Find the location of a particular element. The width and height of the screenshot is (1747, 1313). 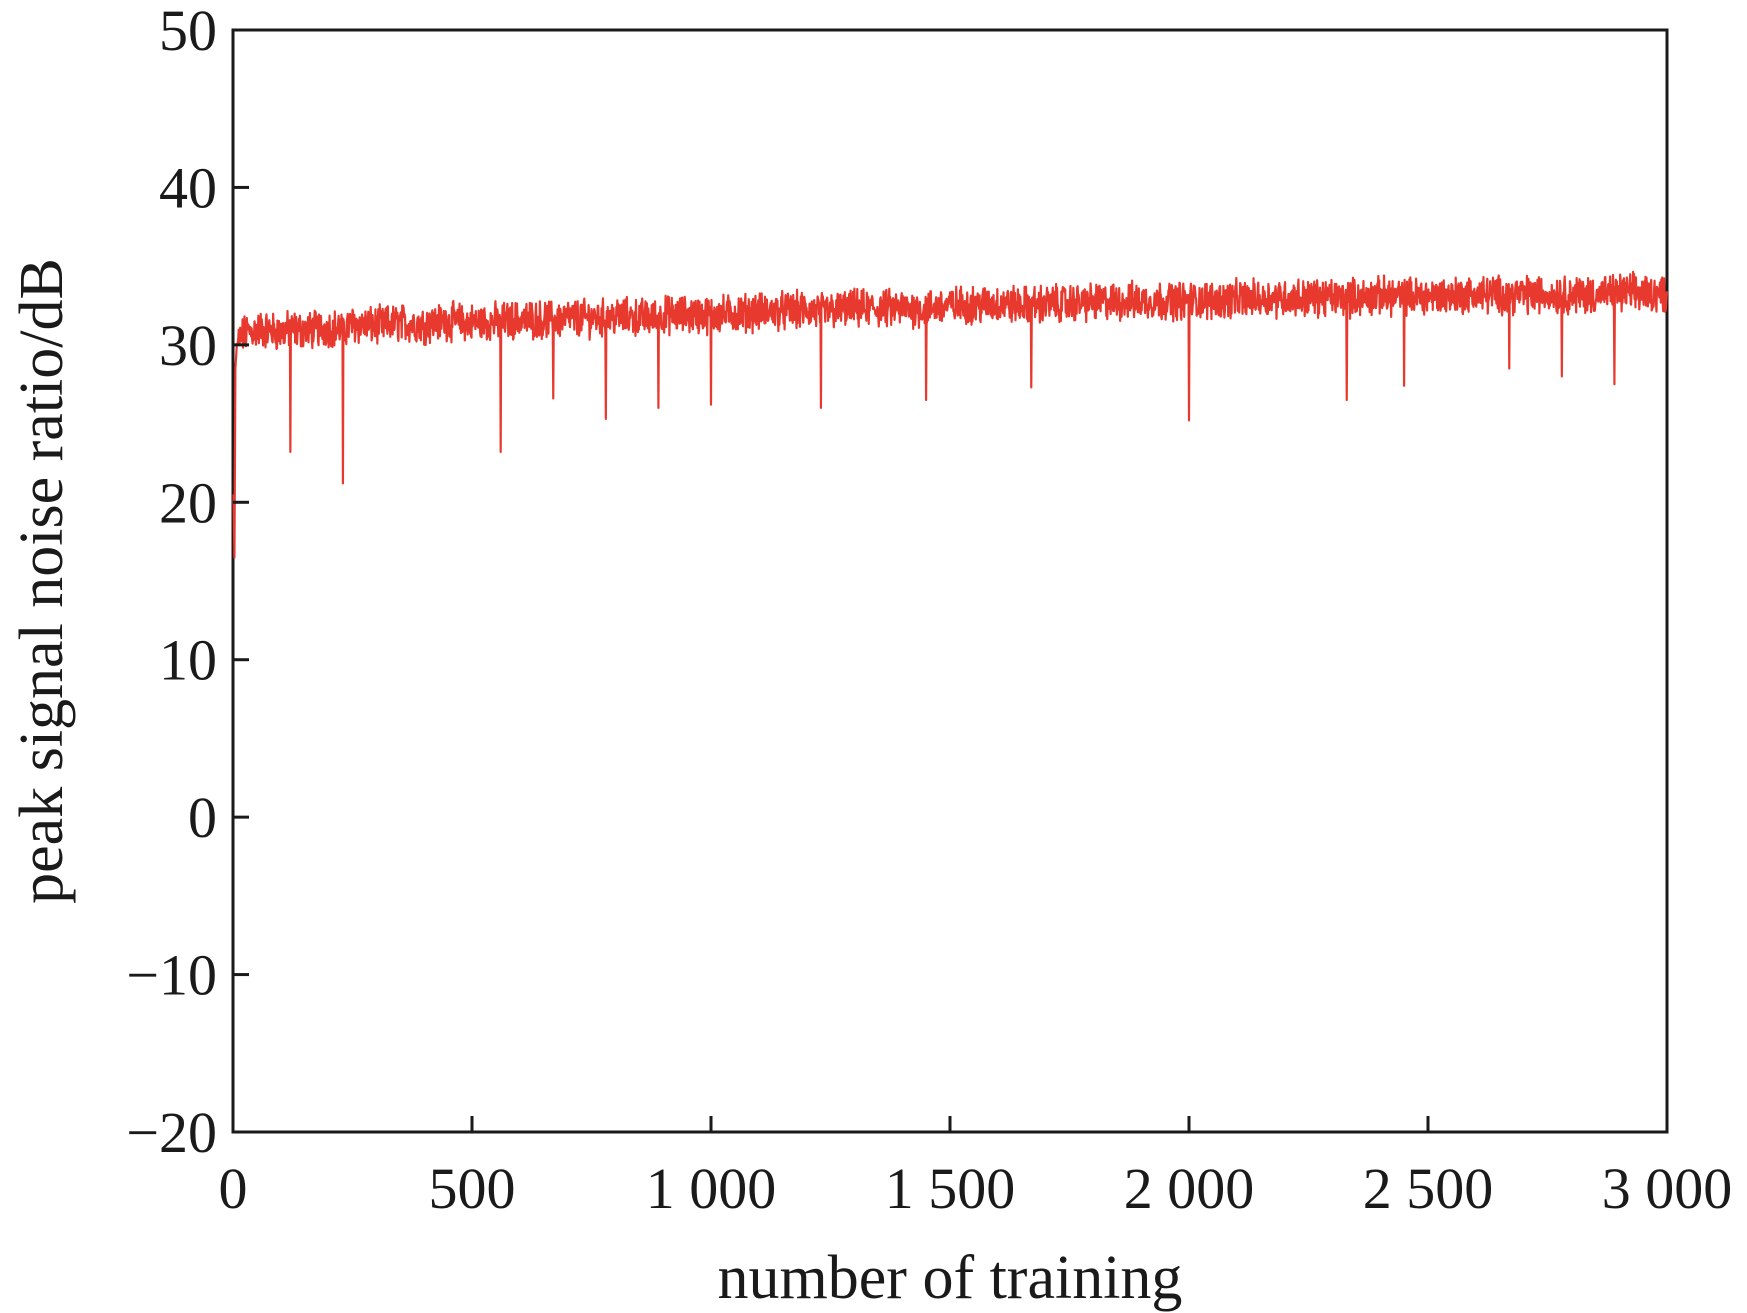

x-tick-label: 1 500 is located at coordinates (950, 1188).